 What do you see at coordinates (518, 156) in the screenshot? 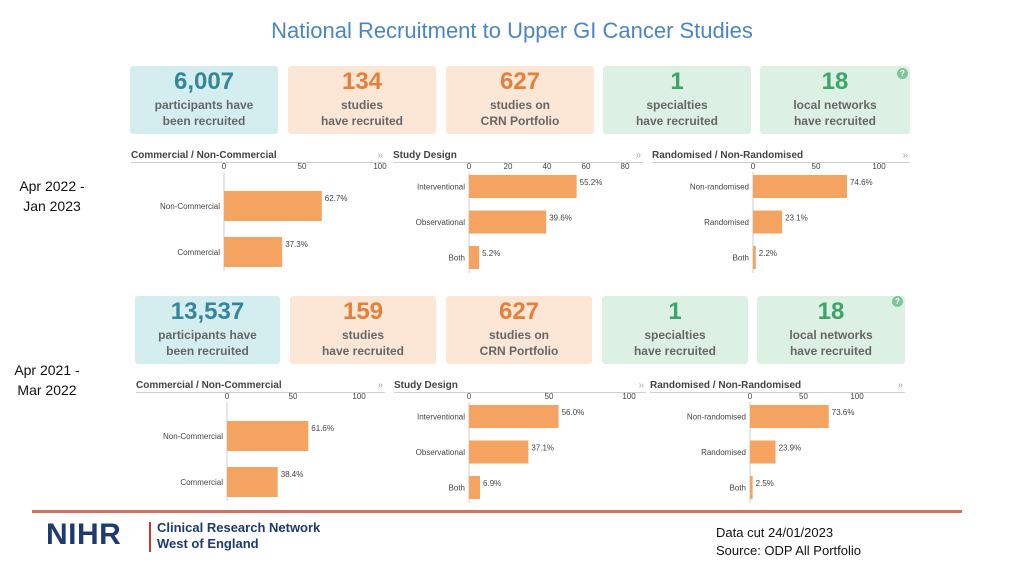
I see `chart-header: Study Design »` at bounding box center [518, 156].